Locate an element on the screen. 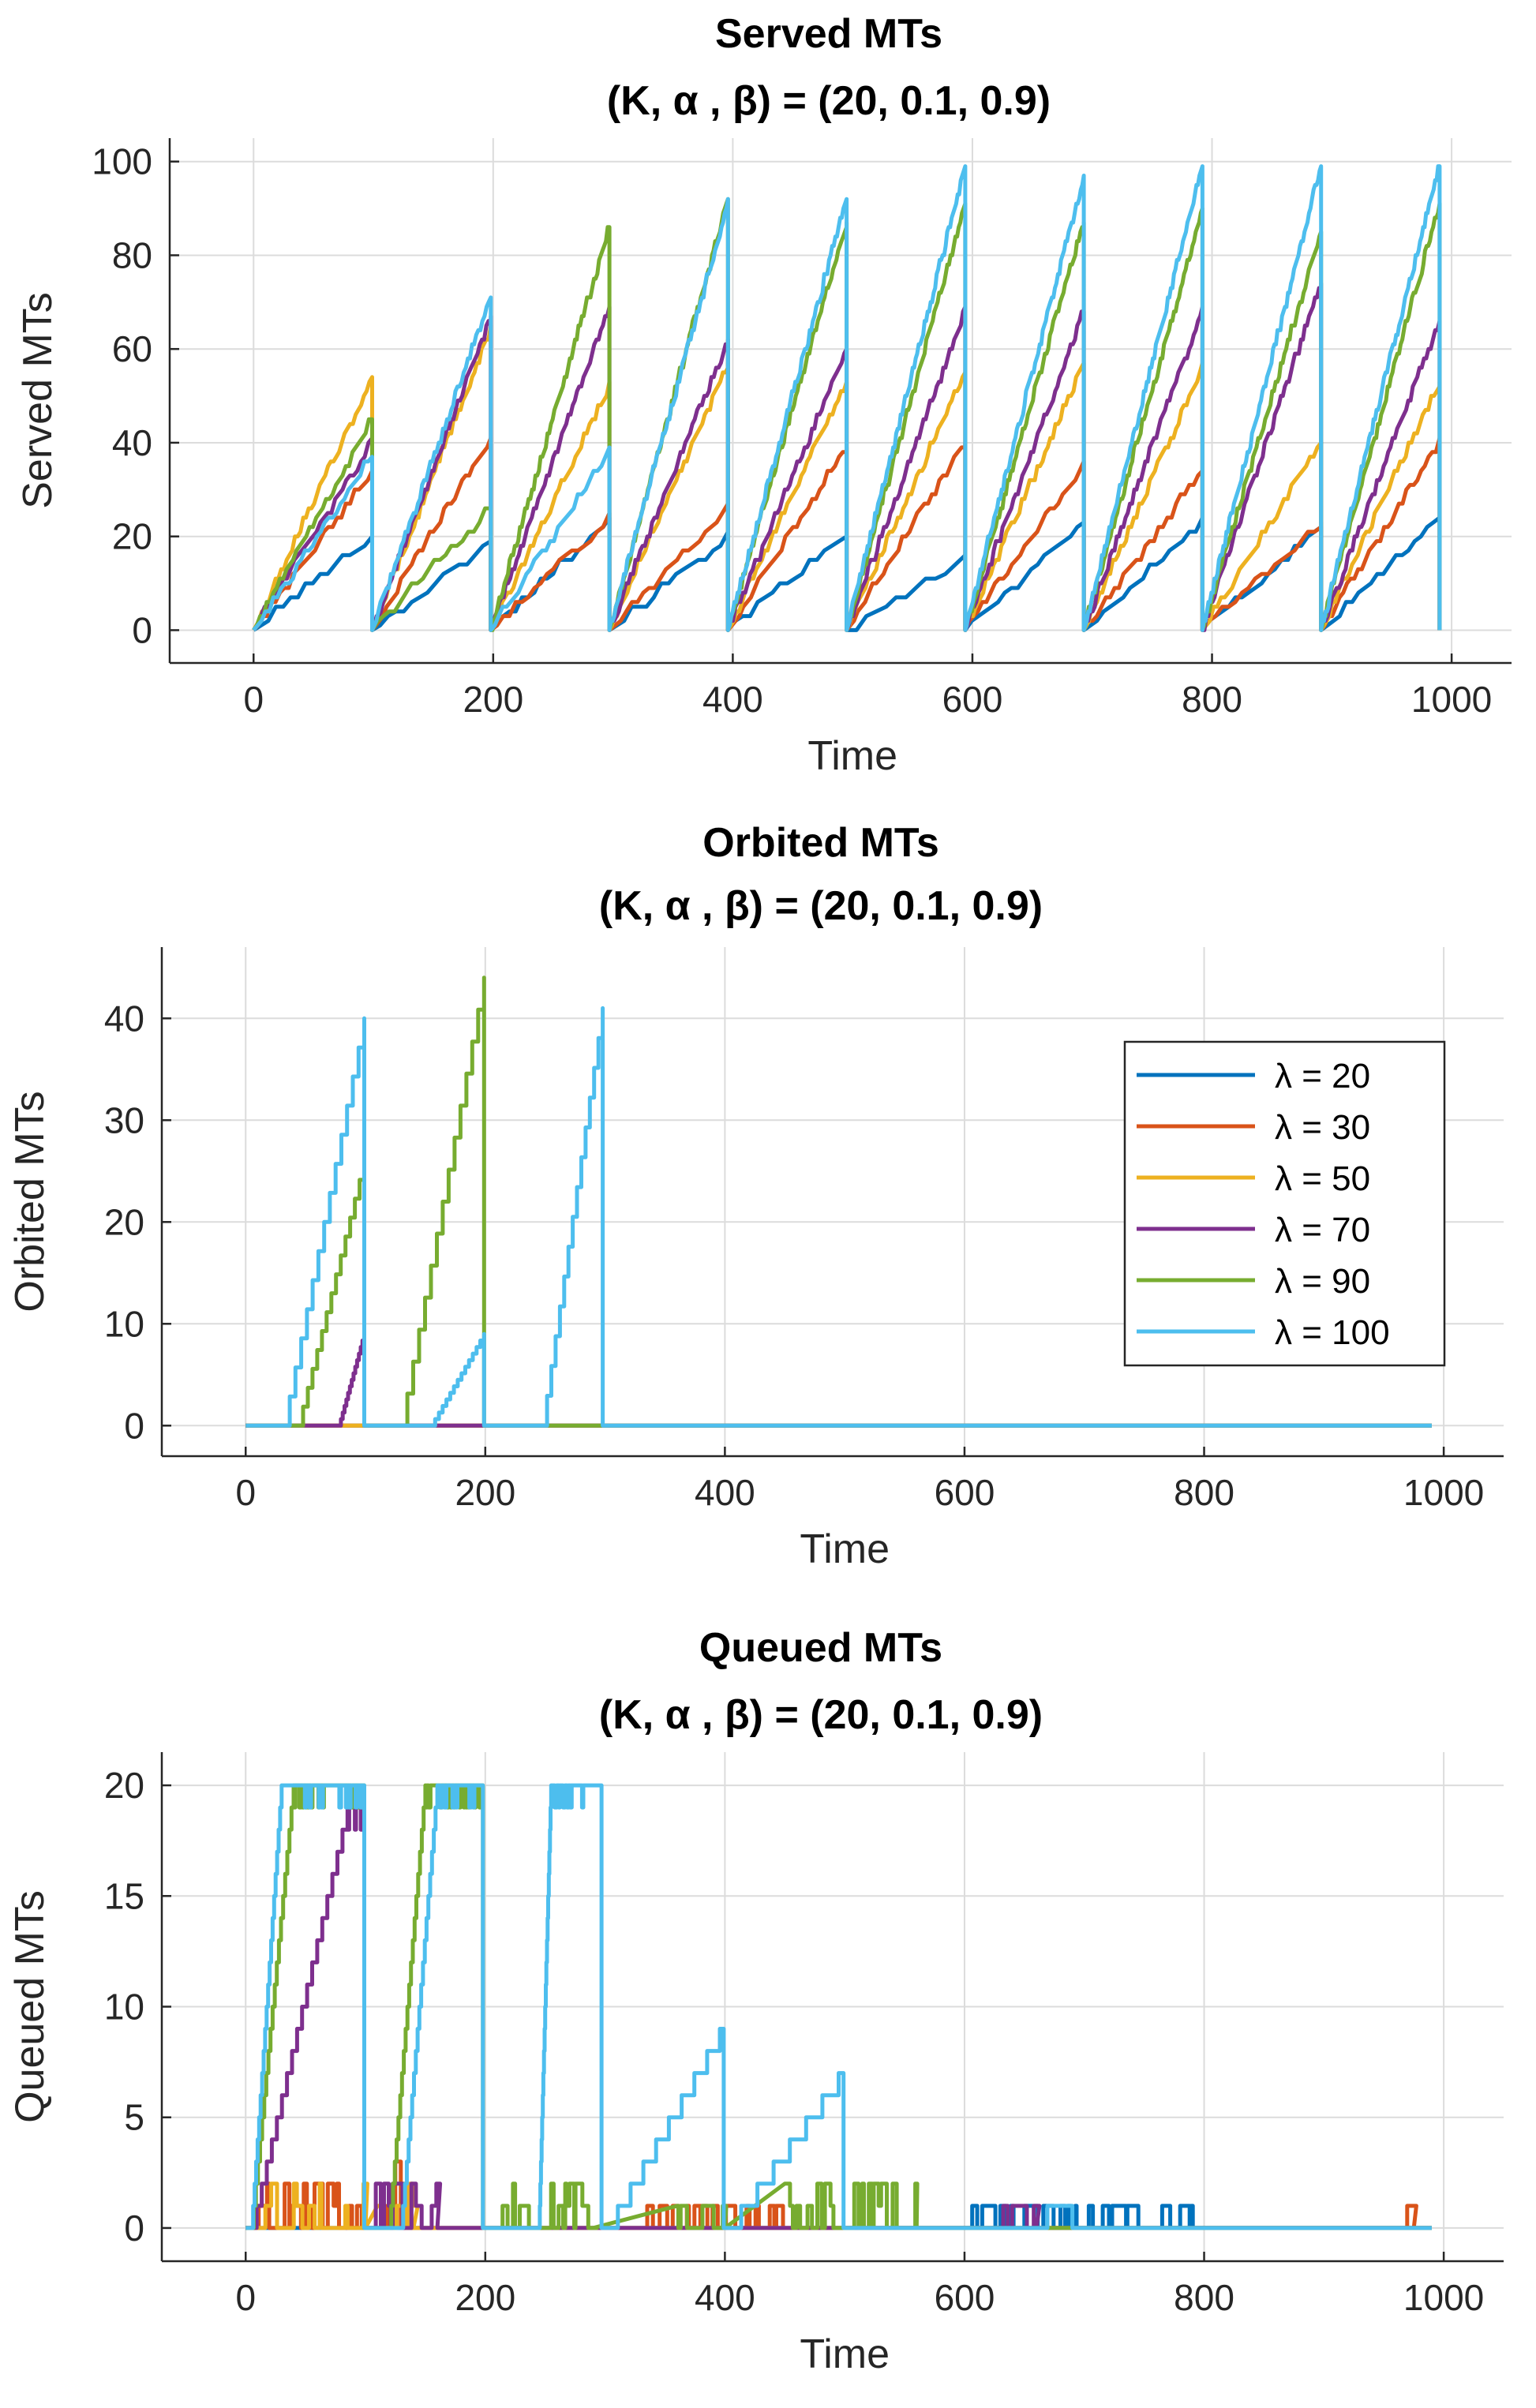 This screenshot has width=1536, height=2408. y-tick-label: 100 is located at coordinates (122, 161).